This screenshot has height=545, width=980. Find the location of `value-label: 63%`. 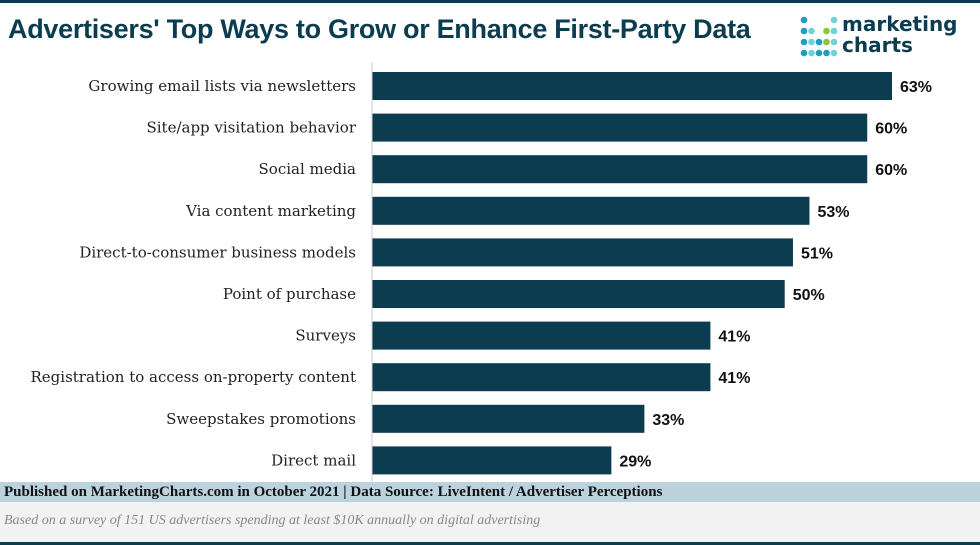

value-label: 63% is located at coordinates (916, 87).